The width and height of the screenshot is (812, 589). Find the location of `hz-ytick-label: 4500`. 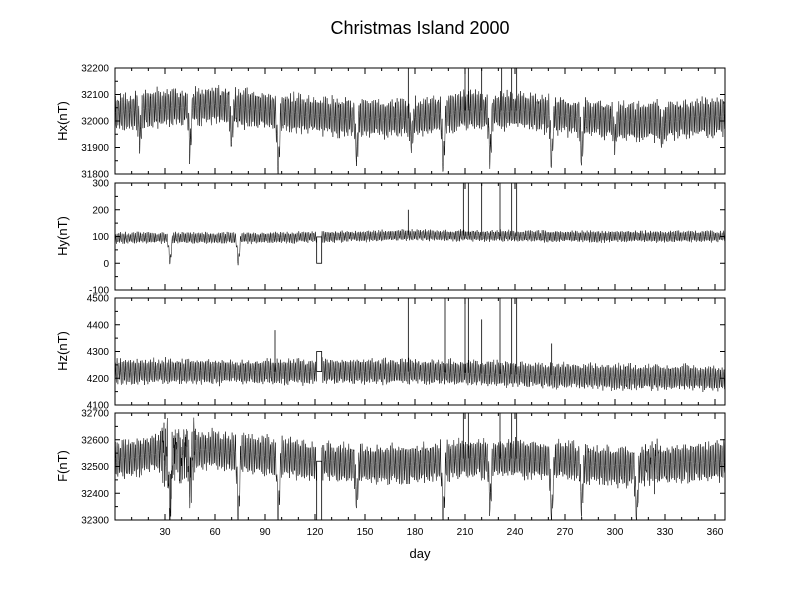

hz-ytick-label: 4500 is located at coordinates (98, 299).